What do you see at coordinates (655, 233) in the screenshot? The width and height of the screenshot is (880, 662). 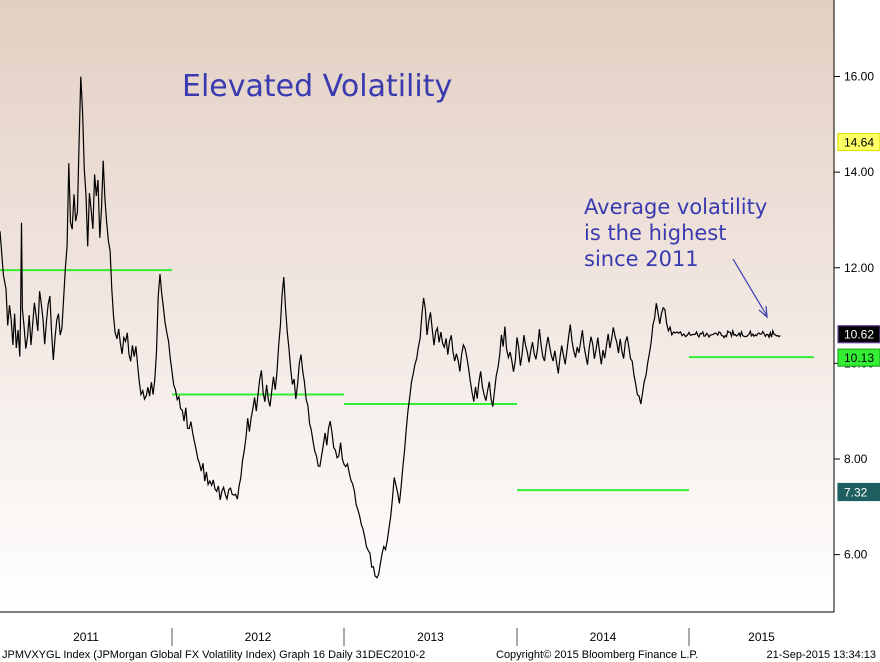 I see `annotation-line-2: is the highest` at bounding box center [655, 233].